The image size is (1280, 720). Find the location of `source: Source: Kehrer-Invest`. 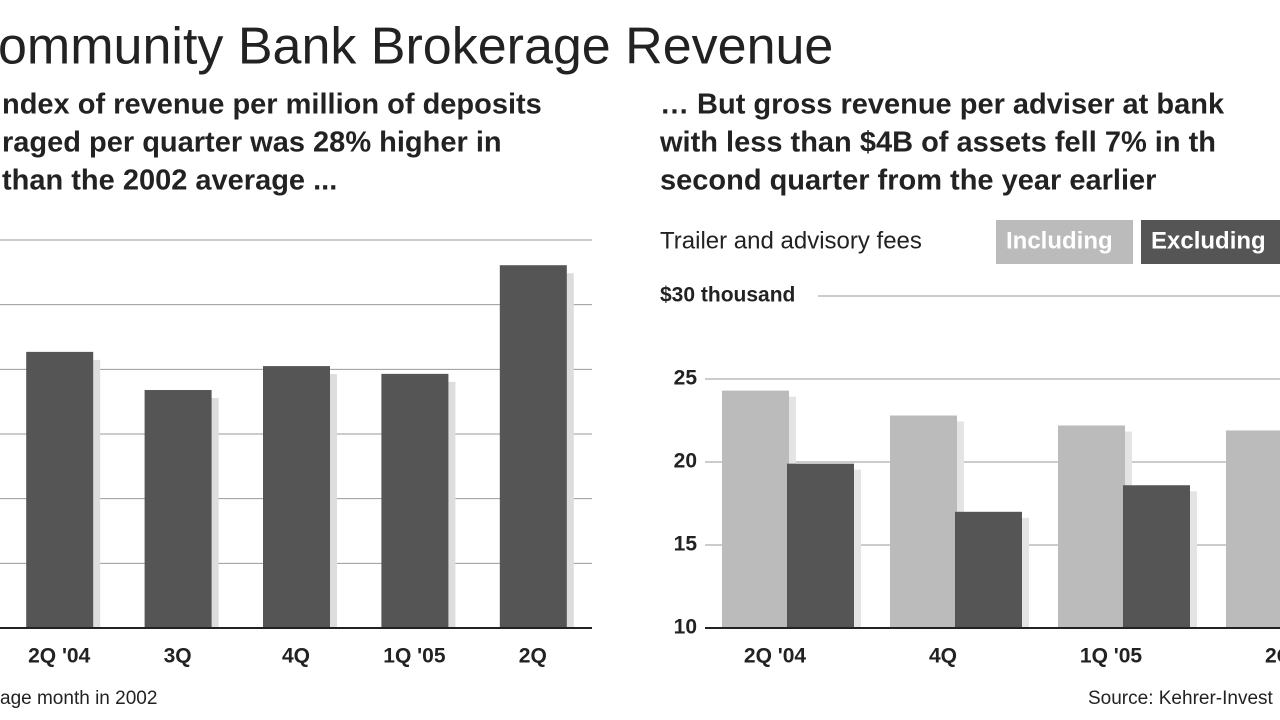

source: Source: Kehrer-Invest is located at coordinates (1181, 698).